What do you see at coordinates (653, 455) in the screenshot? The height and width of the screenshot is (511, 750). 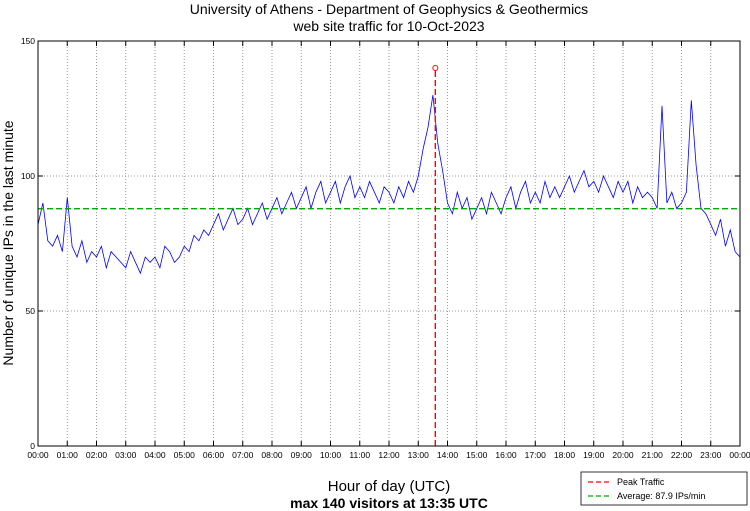 I see `x-tick-label: 21:00` at bounding box center [653, 455].